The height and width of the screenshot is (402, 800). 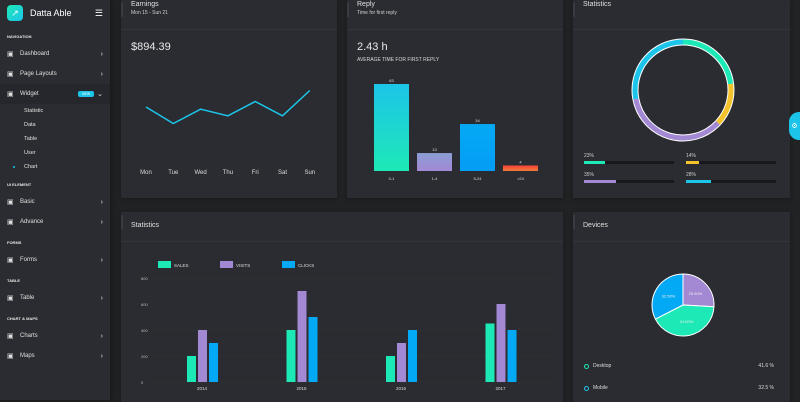 What do you see at coordinates (55, 222) in the screenshot?
I see `sidebar-item-advance: ▣ Advance ›` at bounding box center [55, 222].